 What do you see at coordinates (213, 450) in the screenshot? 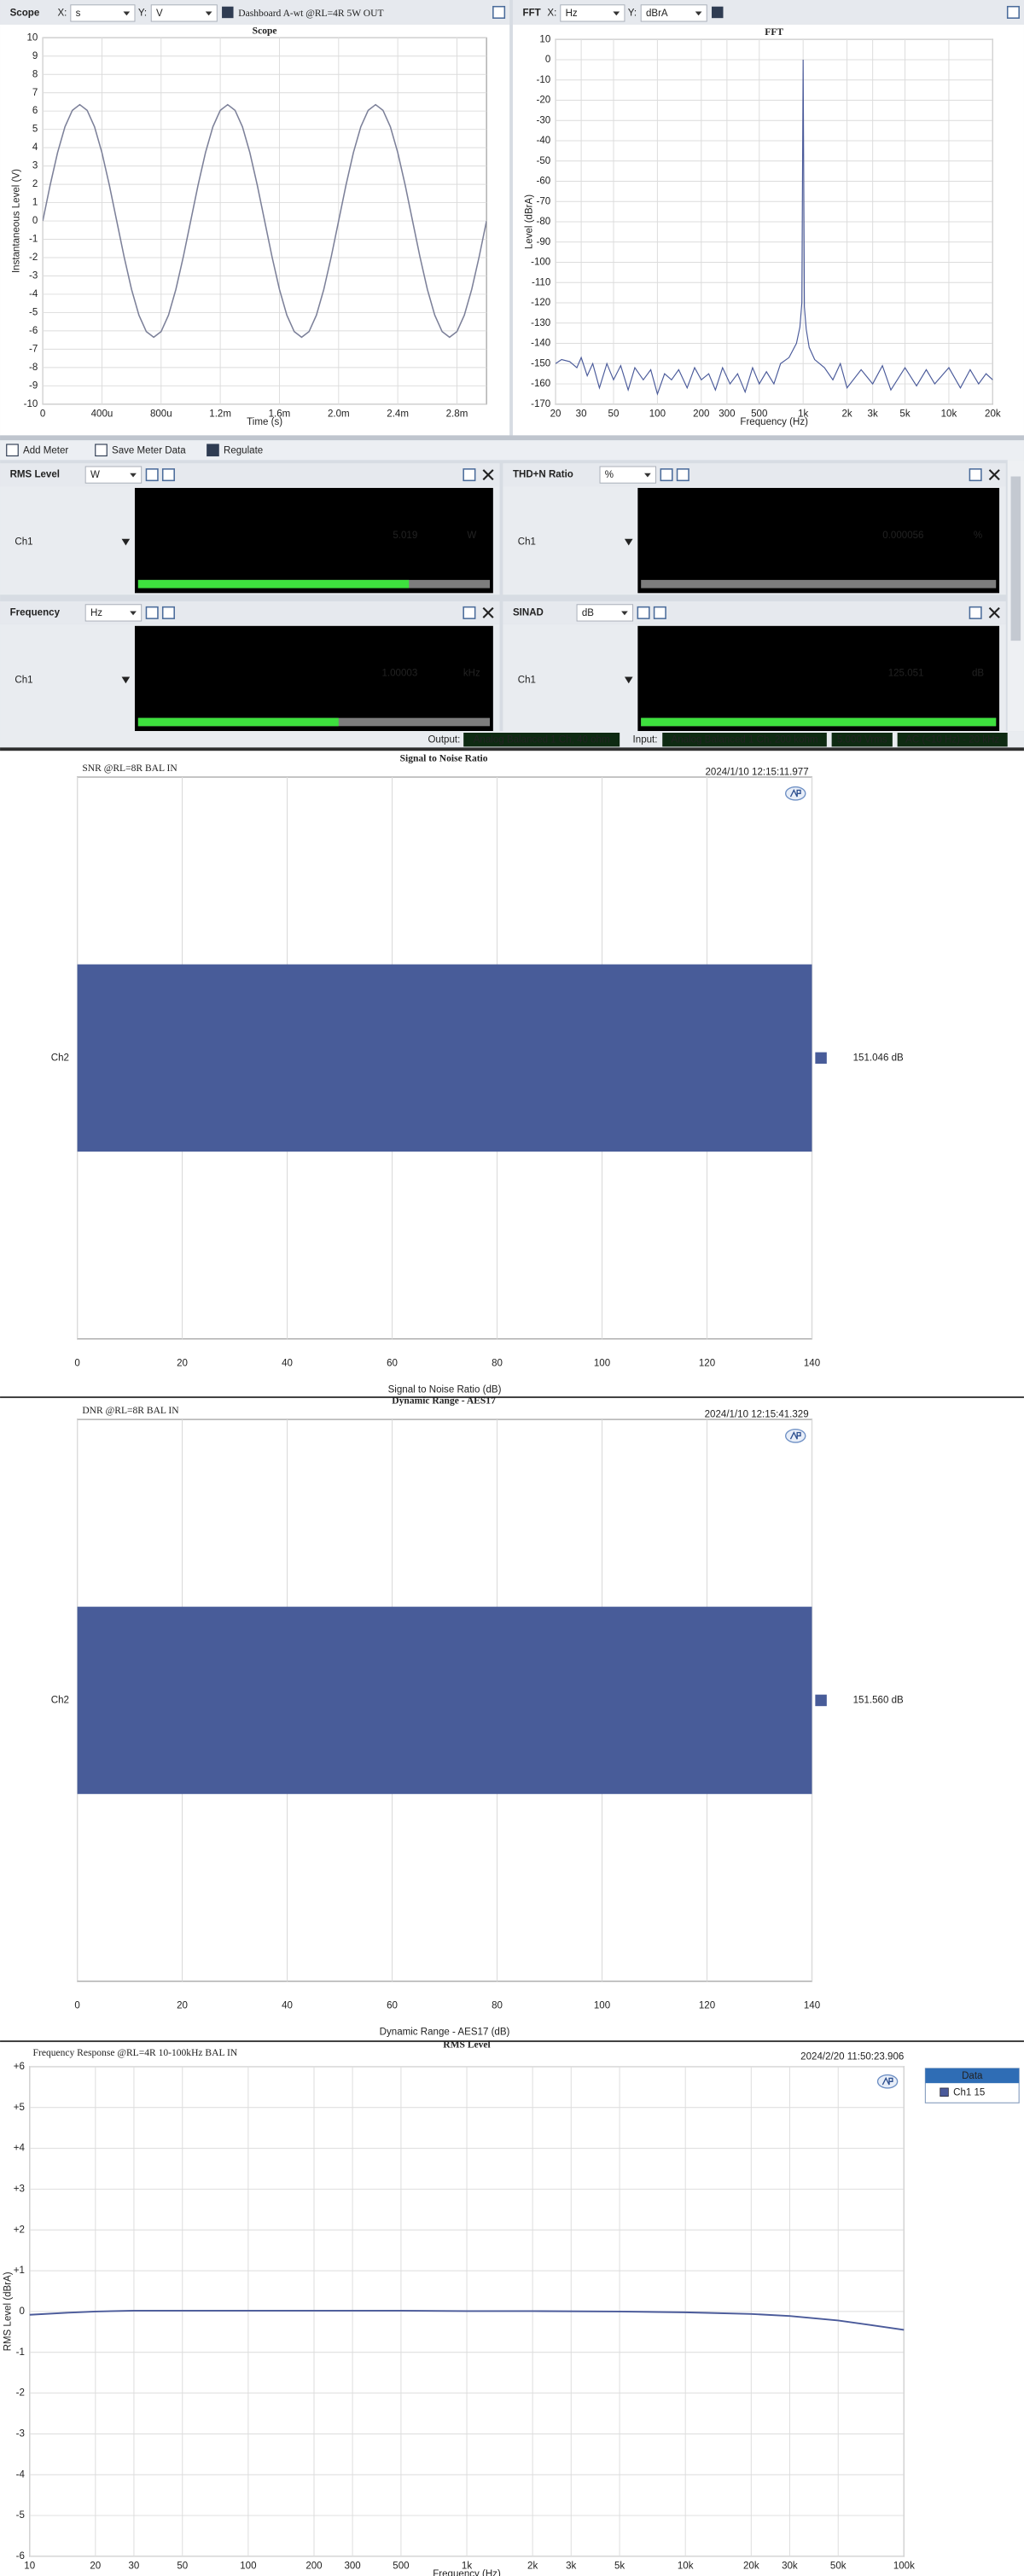
I see `toolbar-icon` at bounding box center [213, 450].